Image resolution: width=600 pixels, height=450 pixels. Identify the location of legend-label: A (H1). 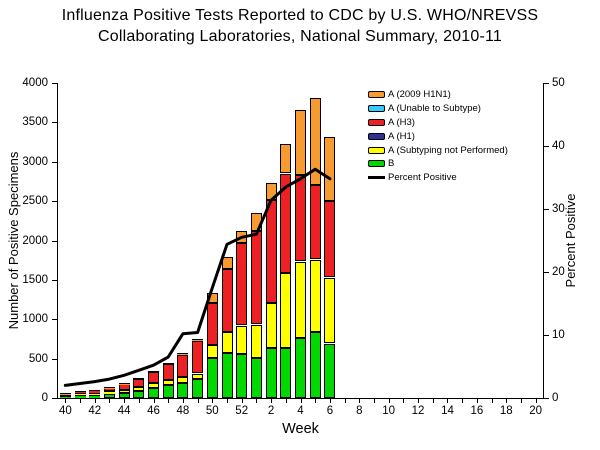
(401, 136).